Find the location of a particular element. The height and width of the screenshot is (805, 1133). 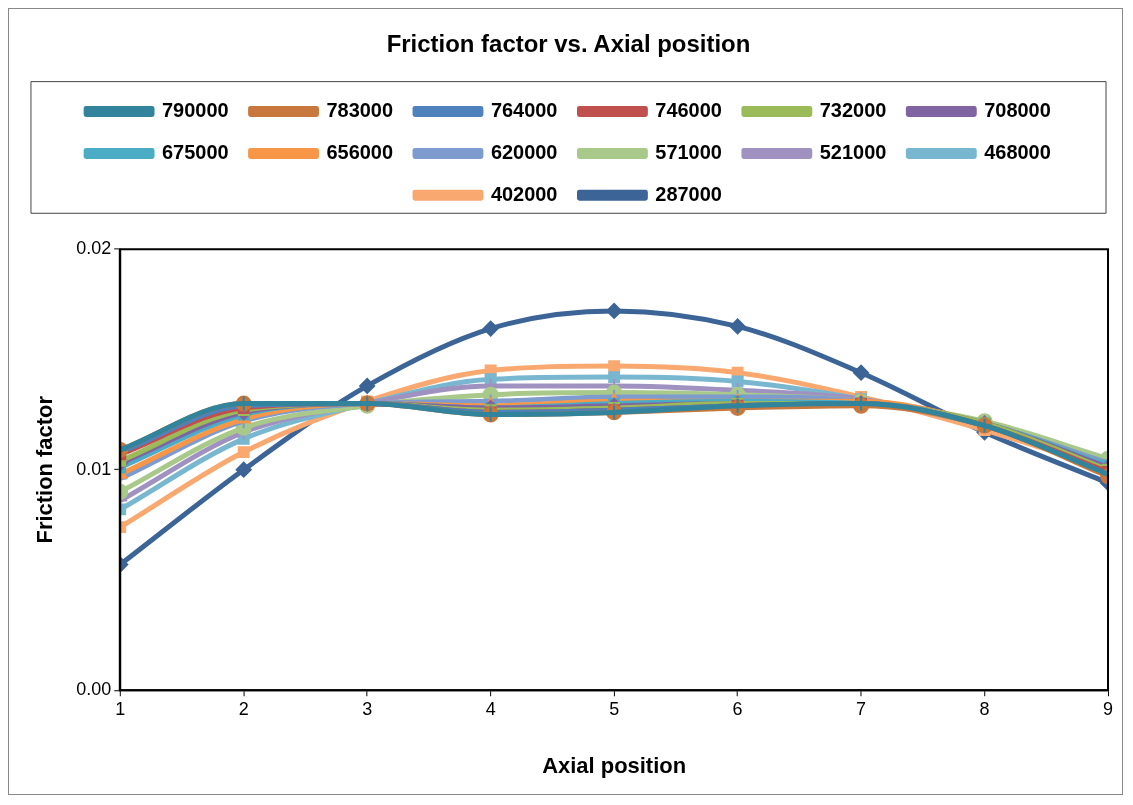

legend-label: 675000 is located at coordinates (195, 151).